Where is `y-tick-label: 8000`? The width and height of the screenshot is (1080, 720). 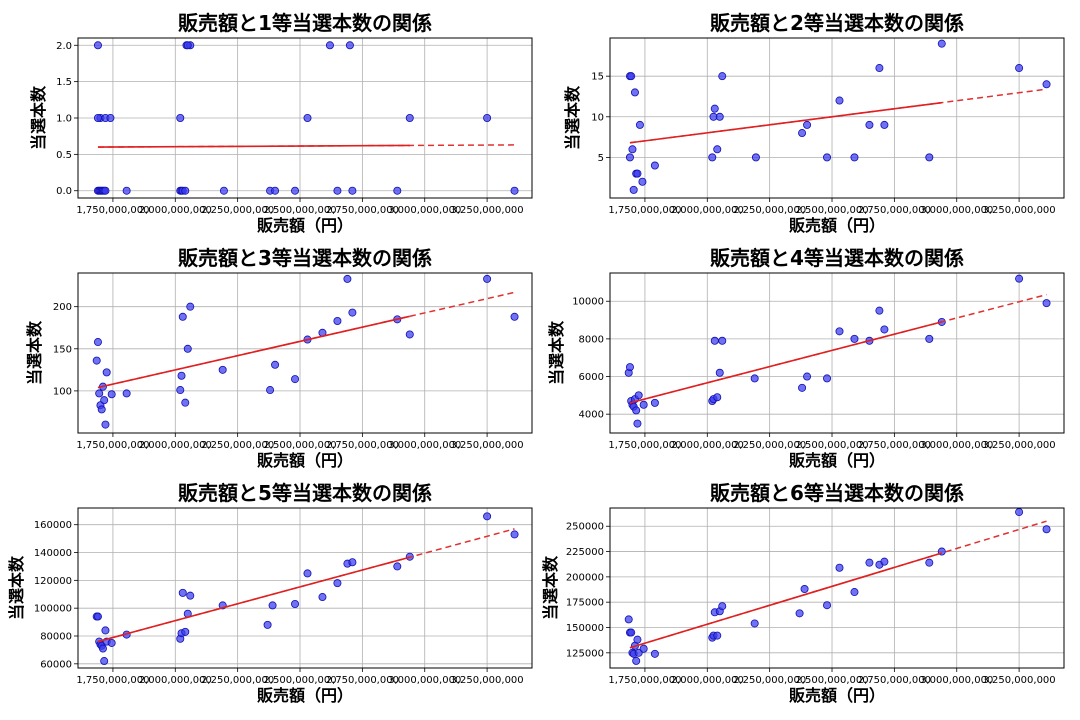
y-tick-label: 8000 is located at coordinates (591, 339).